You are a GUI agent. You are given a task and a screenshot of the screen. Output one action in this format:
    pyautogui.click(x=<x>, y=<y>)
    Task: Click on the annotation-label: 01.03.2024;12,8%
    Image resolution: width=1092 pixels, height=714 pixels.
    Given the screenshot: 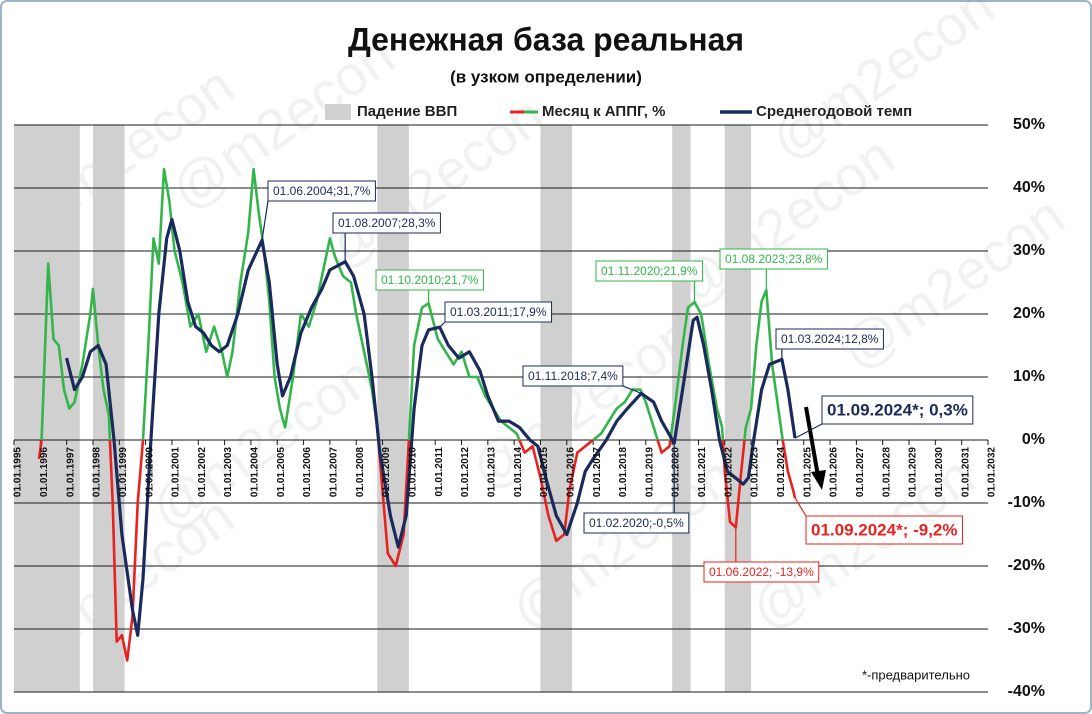 What is the action you would take?
    pyautogui.click(x=830, y=339)
    